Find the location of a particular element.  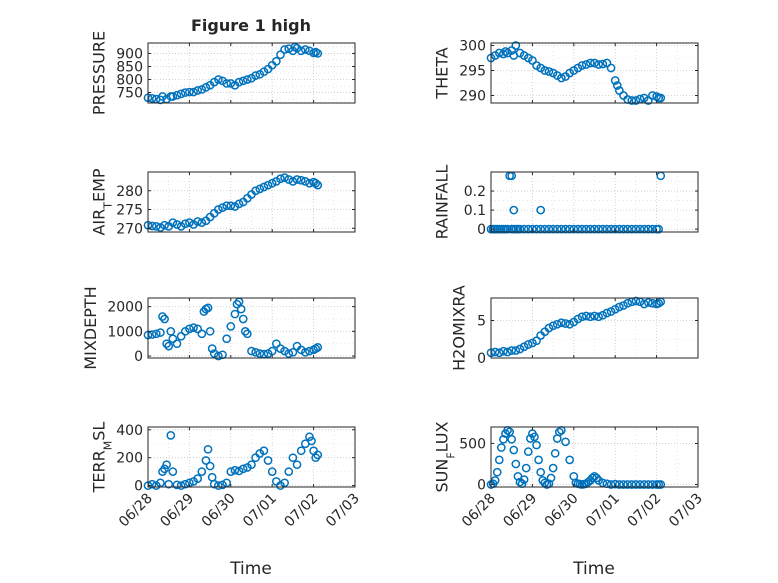

y-axis-label: MIXDEPTH is located at coordinates (90, 327).